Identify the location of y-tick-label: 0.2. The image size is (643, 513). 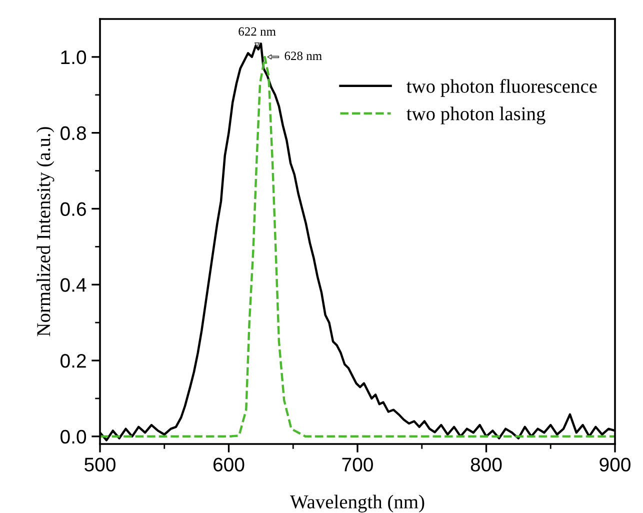
(73, 361).